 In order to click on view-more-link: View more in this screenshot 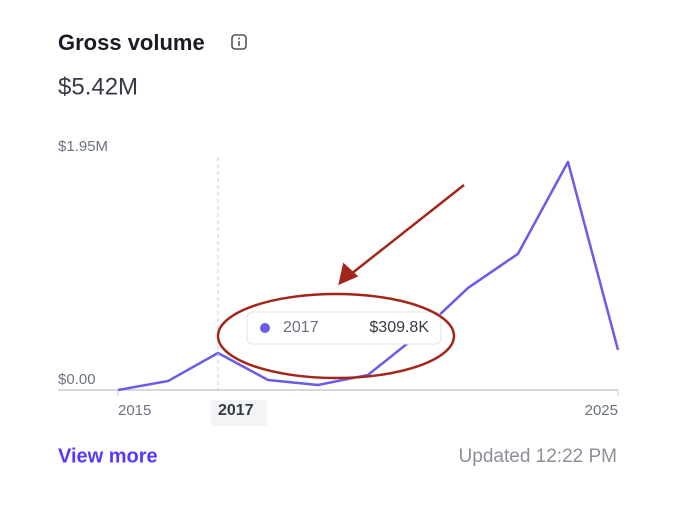, I will do `click(108, 456)`.